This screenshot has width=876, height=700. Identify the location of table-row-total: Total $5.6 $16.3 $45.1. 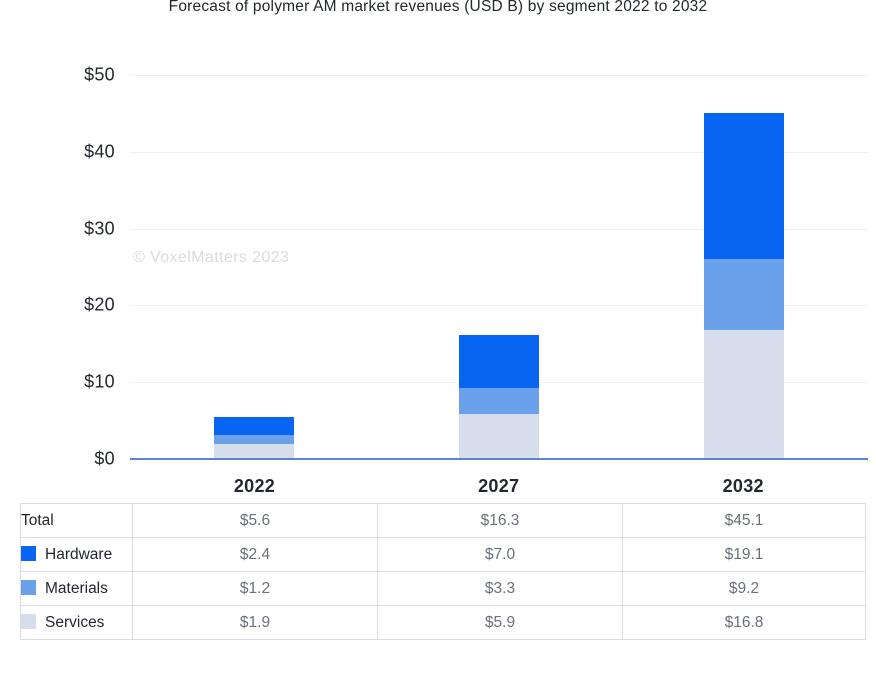
(443, 520).